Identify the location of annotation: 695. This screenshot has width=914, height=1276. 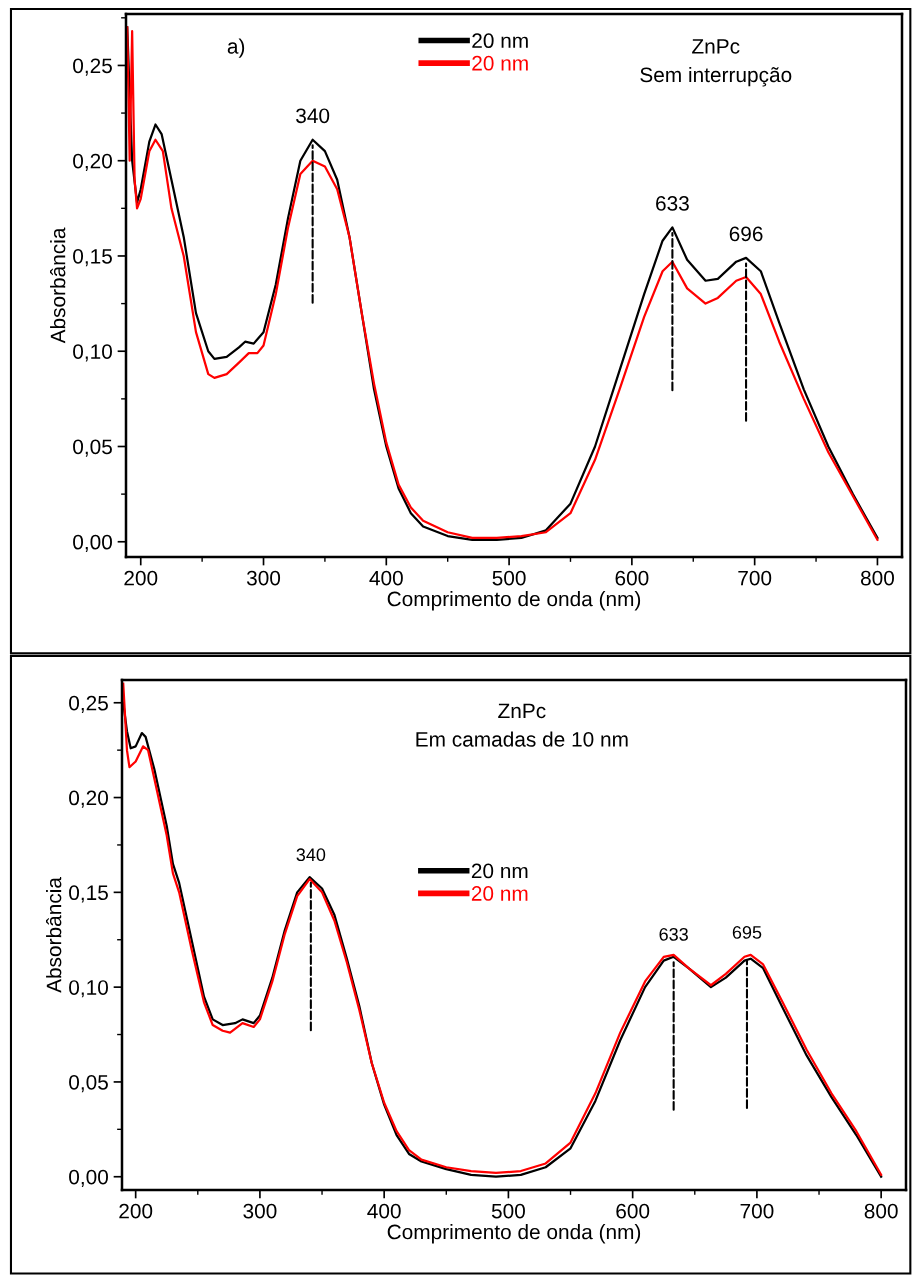
(747, 932).